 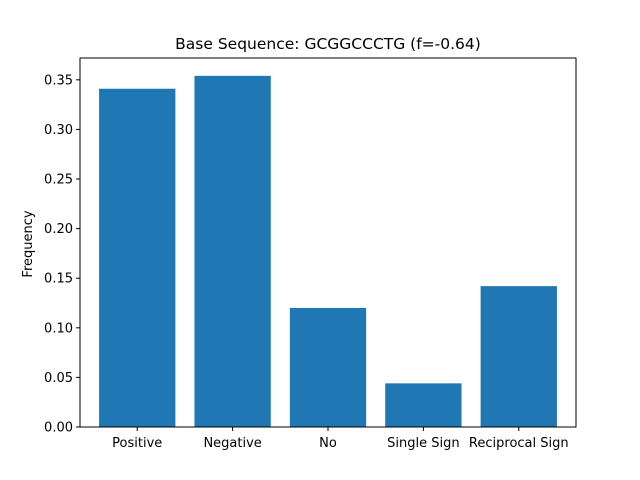 I want to click on chart-title: Base Sequence: GCGGCCCTG (f=-0.64), so click(x=328, y=44).